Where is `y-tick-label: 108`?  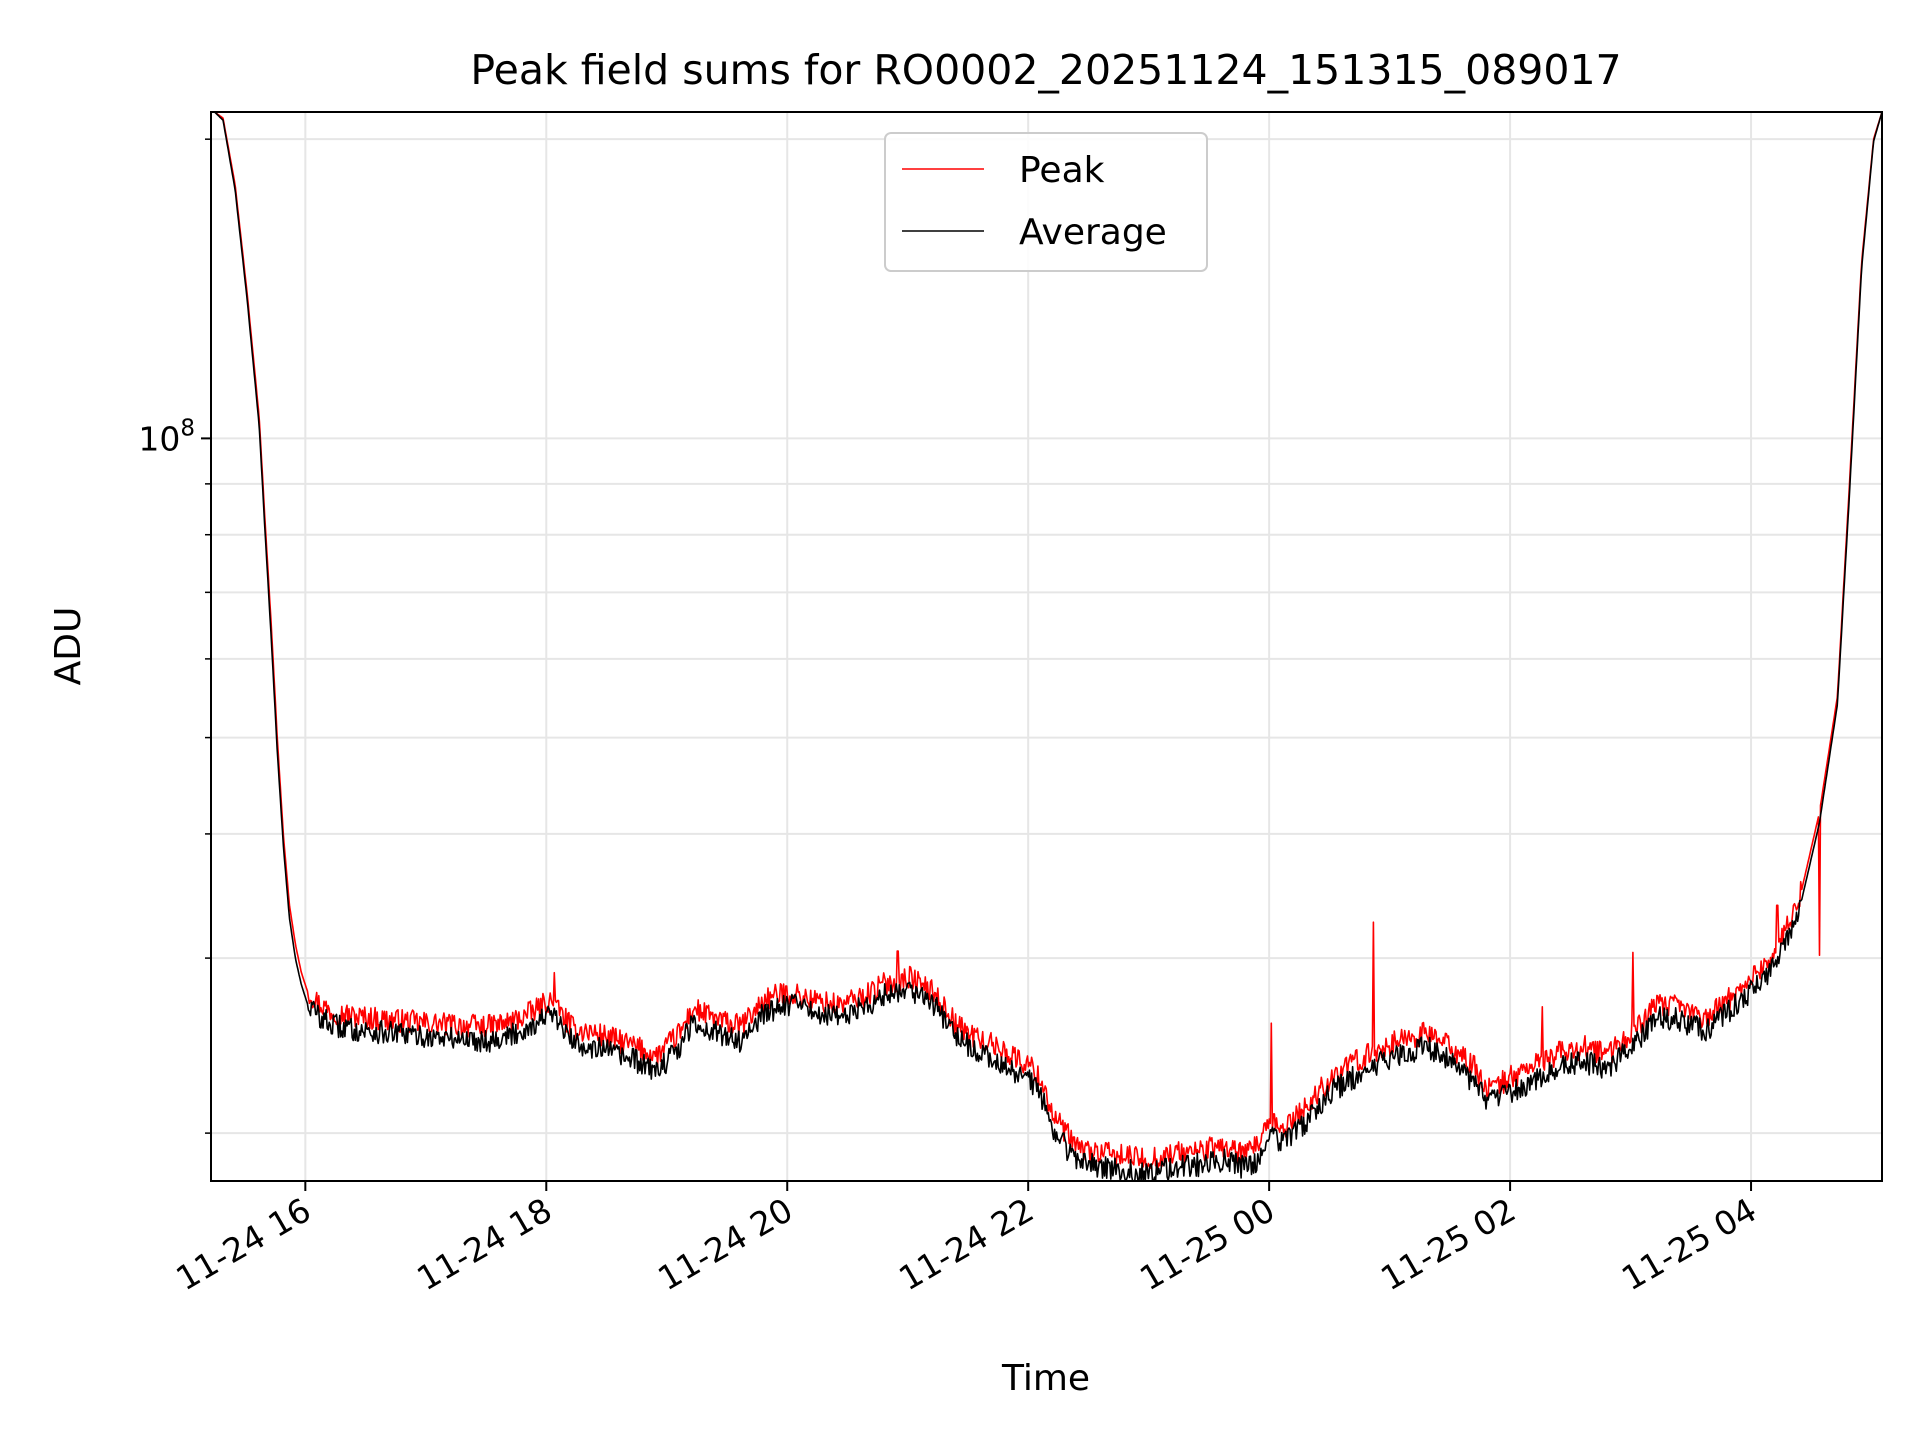
y-tick-label: 108 is located at coordinates (166, 436).